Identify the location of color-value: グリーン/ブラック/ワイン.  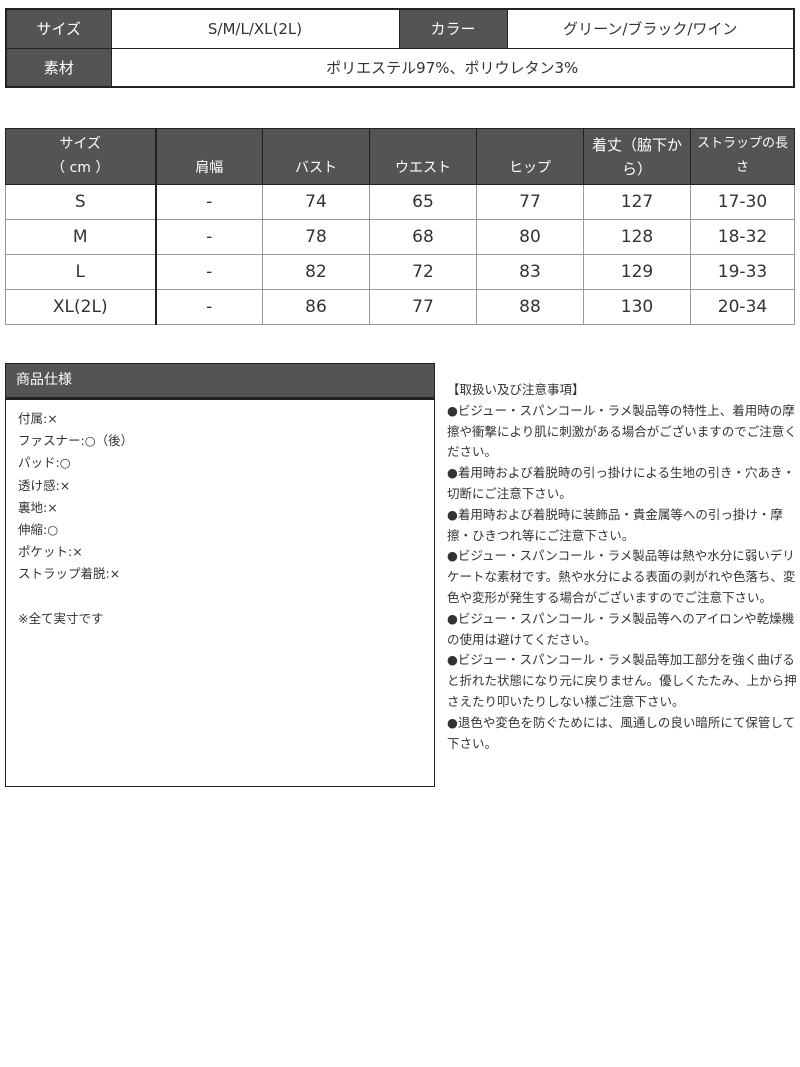
(650, 28).